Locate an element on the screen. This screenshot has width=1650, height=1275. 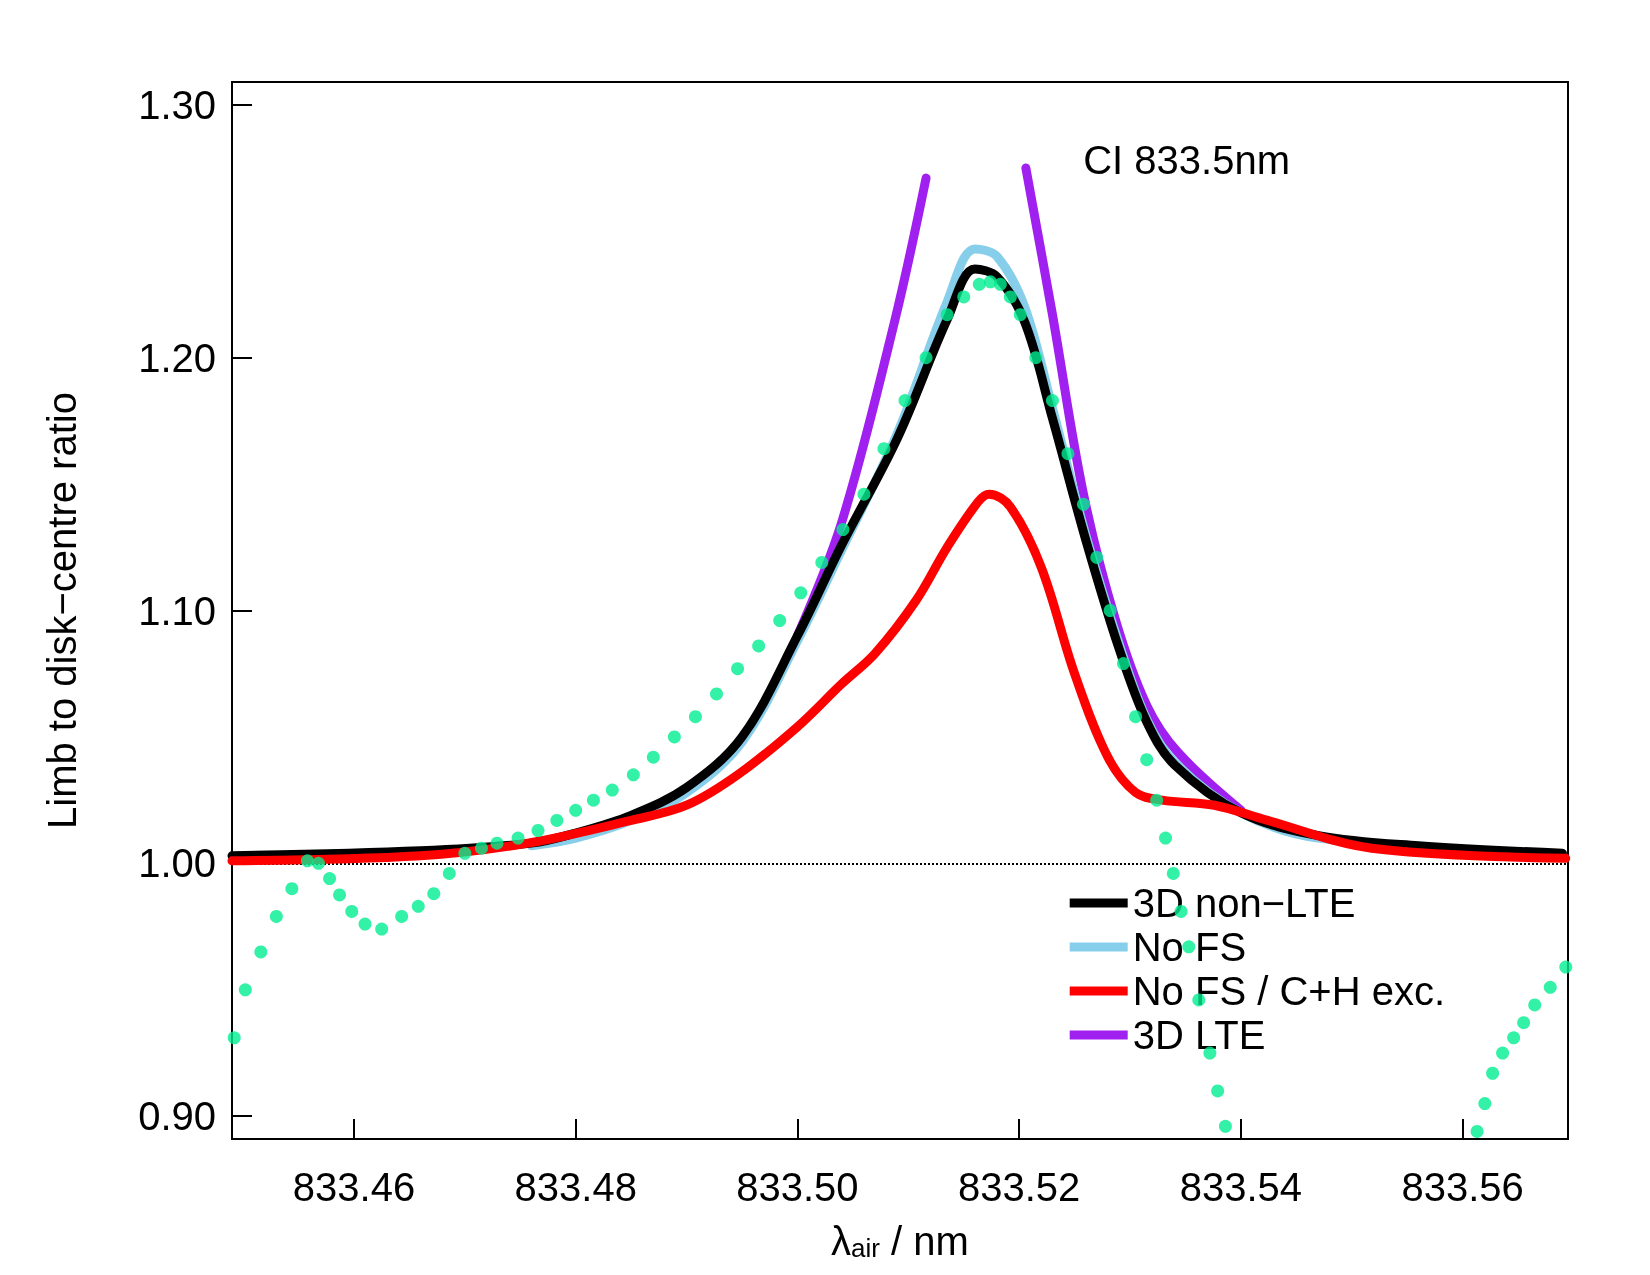
annotation: CI 833.5nm is located at coordinates (1186, 160).